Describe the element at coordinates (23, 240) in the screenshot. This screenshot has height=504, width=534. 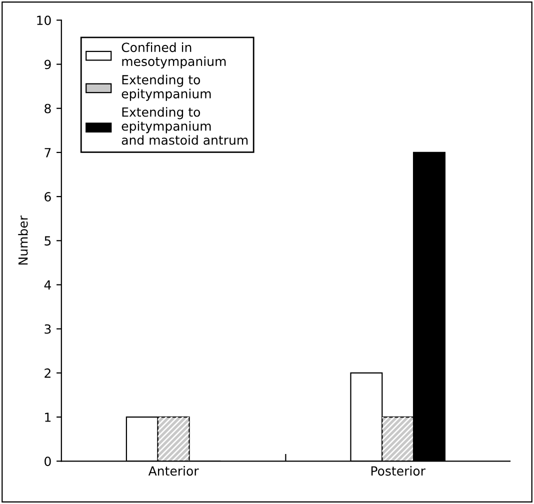
I see `y-axis-title: Number` at that location.